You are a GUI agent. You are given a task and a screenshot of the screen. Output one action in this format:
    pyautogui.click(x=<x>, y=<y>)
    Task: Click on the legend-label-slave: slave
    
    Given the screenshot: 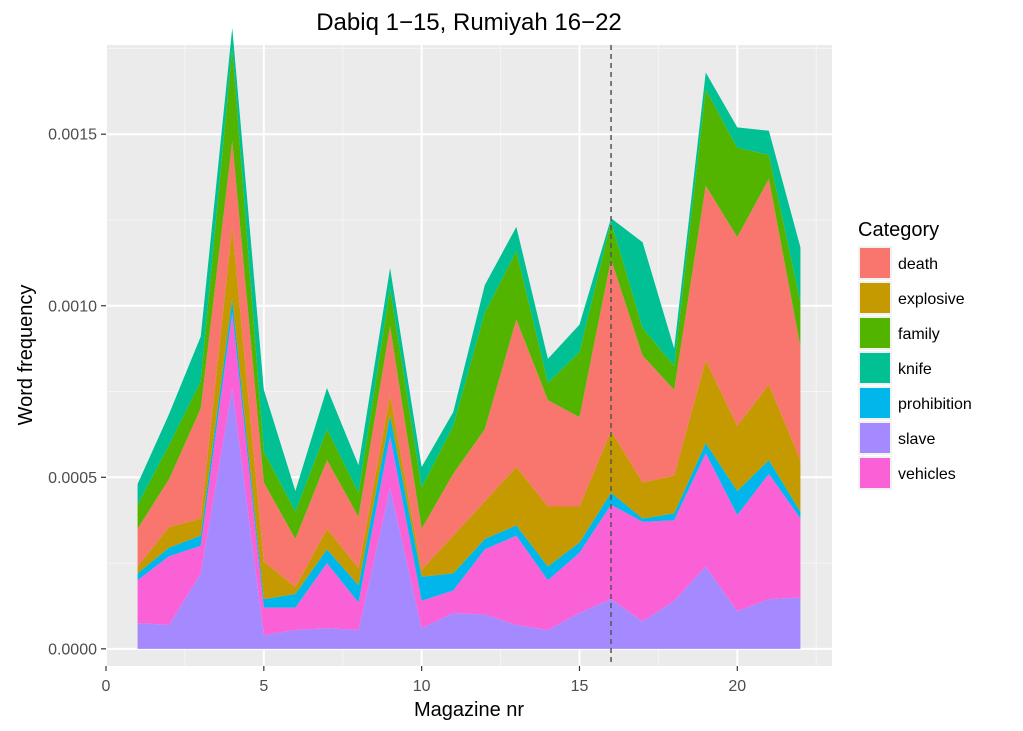 What is the action you would take?
    pyautogui.click(x=916, y=439)
    